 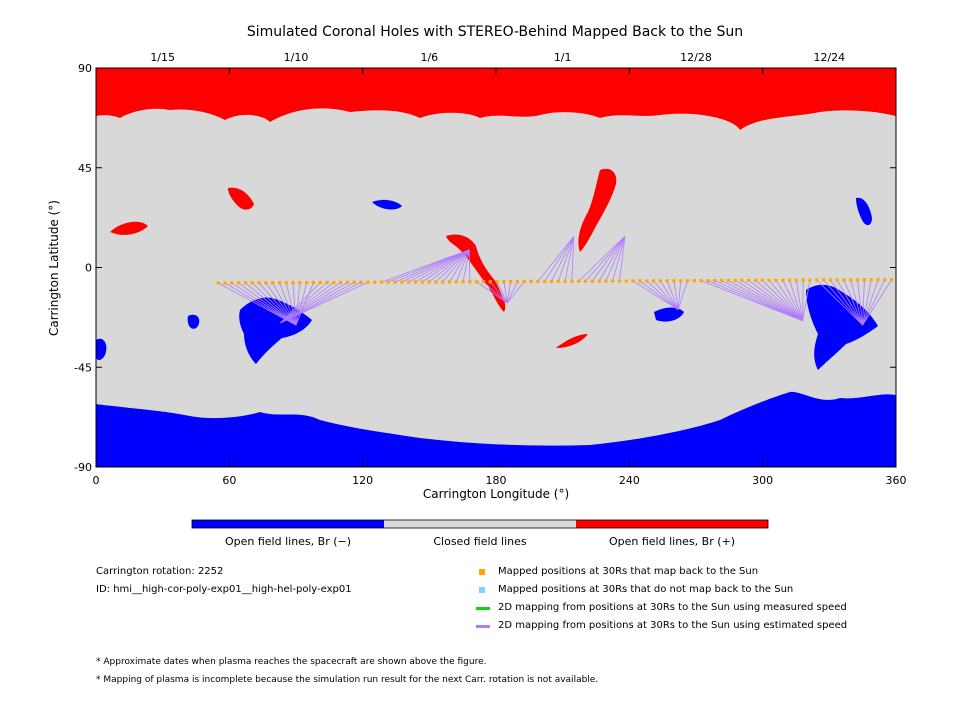 I want to click on blue-hole-d, so click(x=842, y=327).